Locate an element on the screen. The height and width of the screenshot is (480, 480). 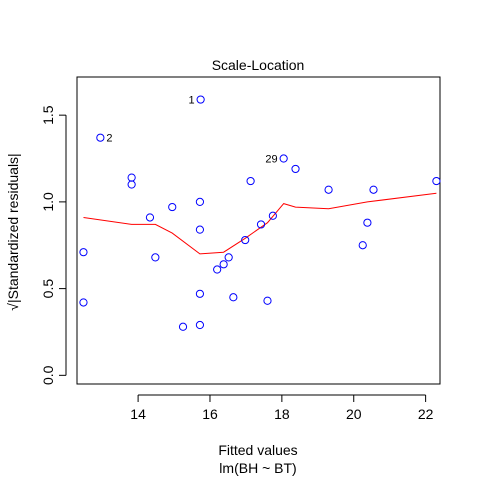
y-tick-label: 1.0 is located at coordinates (48, 202).